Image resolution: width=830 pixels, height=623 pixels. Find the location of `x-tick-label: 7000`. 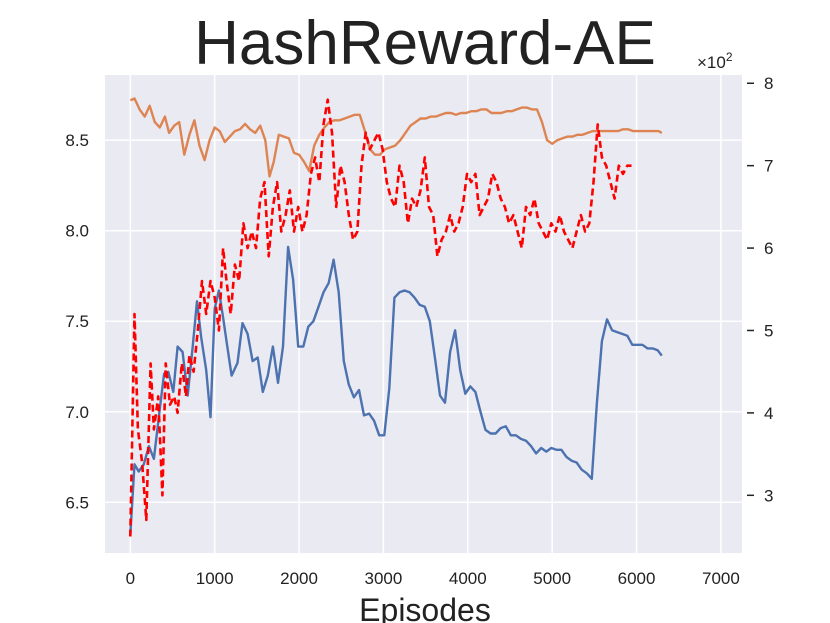

x-tick-label: 7000 is located at coordinates (721, 578).